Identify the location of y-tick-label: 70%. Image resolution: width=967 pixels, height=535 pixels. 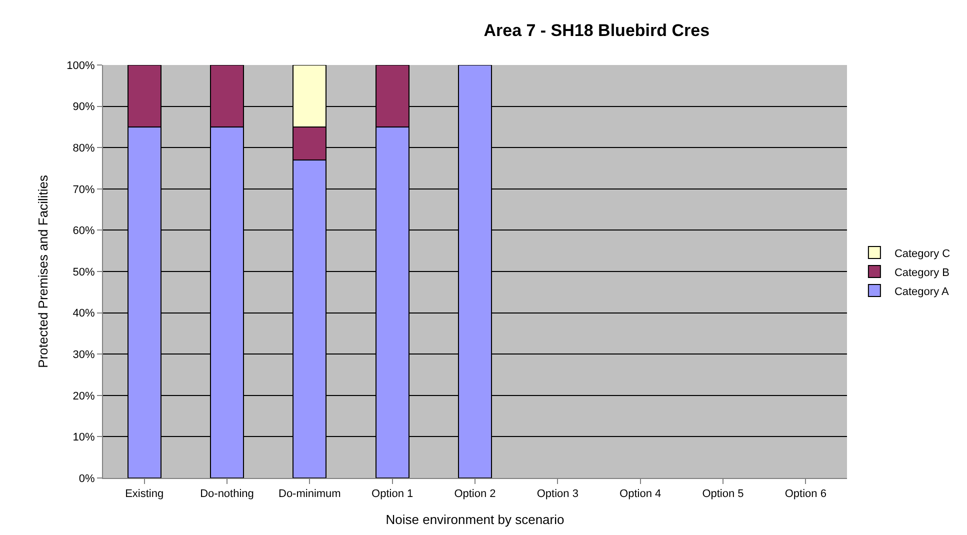
(84, 190).